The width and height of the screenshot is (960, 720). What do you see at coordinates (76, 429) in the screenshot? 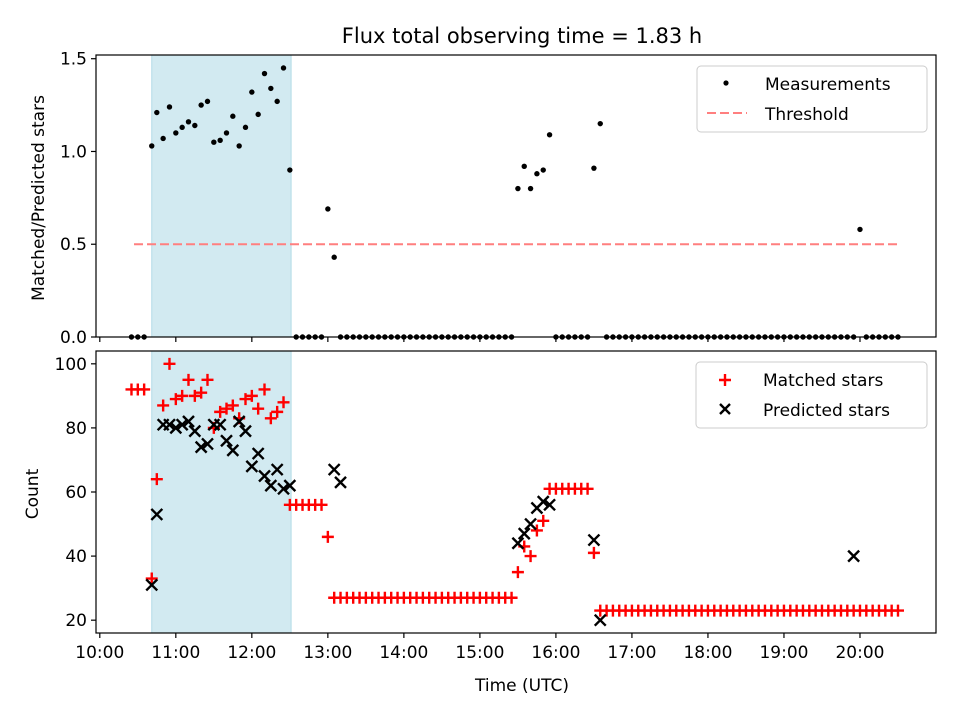
I see `bottom-y-tick-label: 80` at bounding box center [76, 429].